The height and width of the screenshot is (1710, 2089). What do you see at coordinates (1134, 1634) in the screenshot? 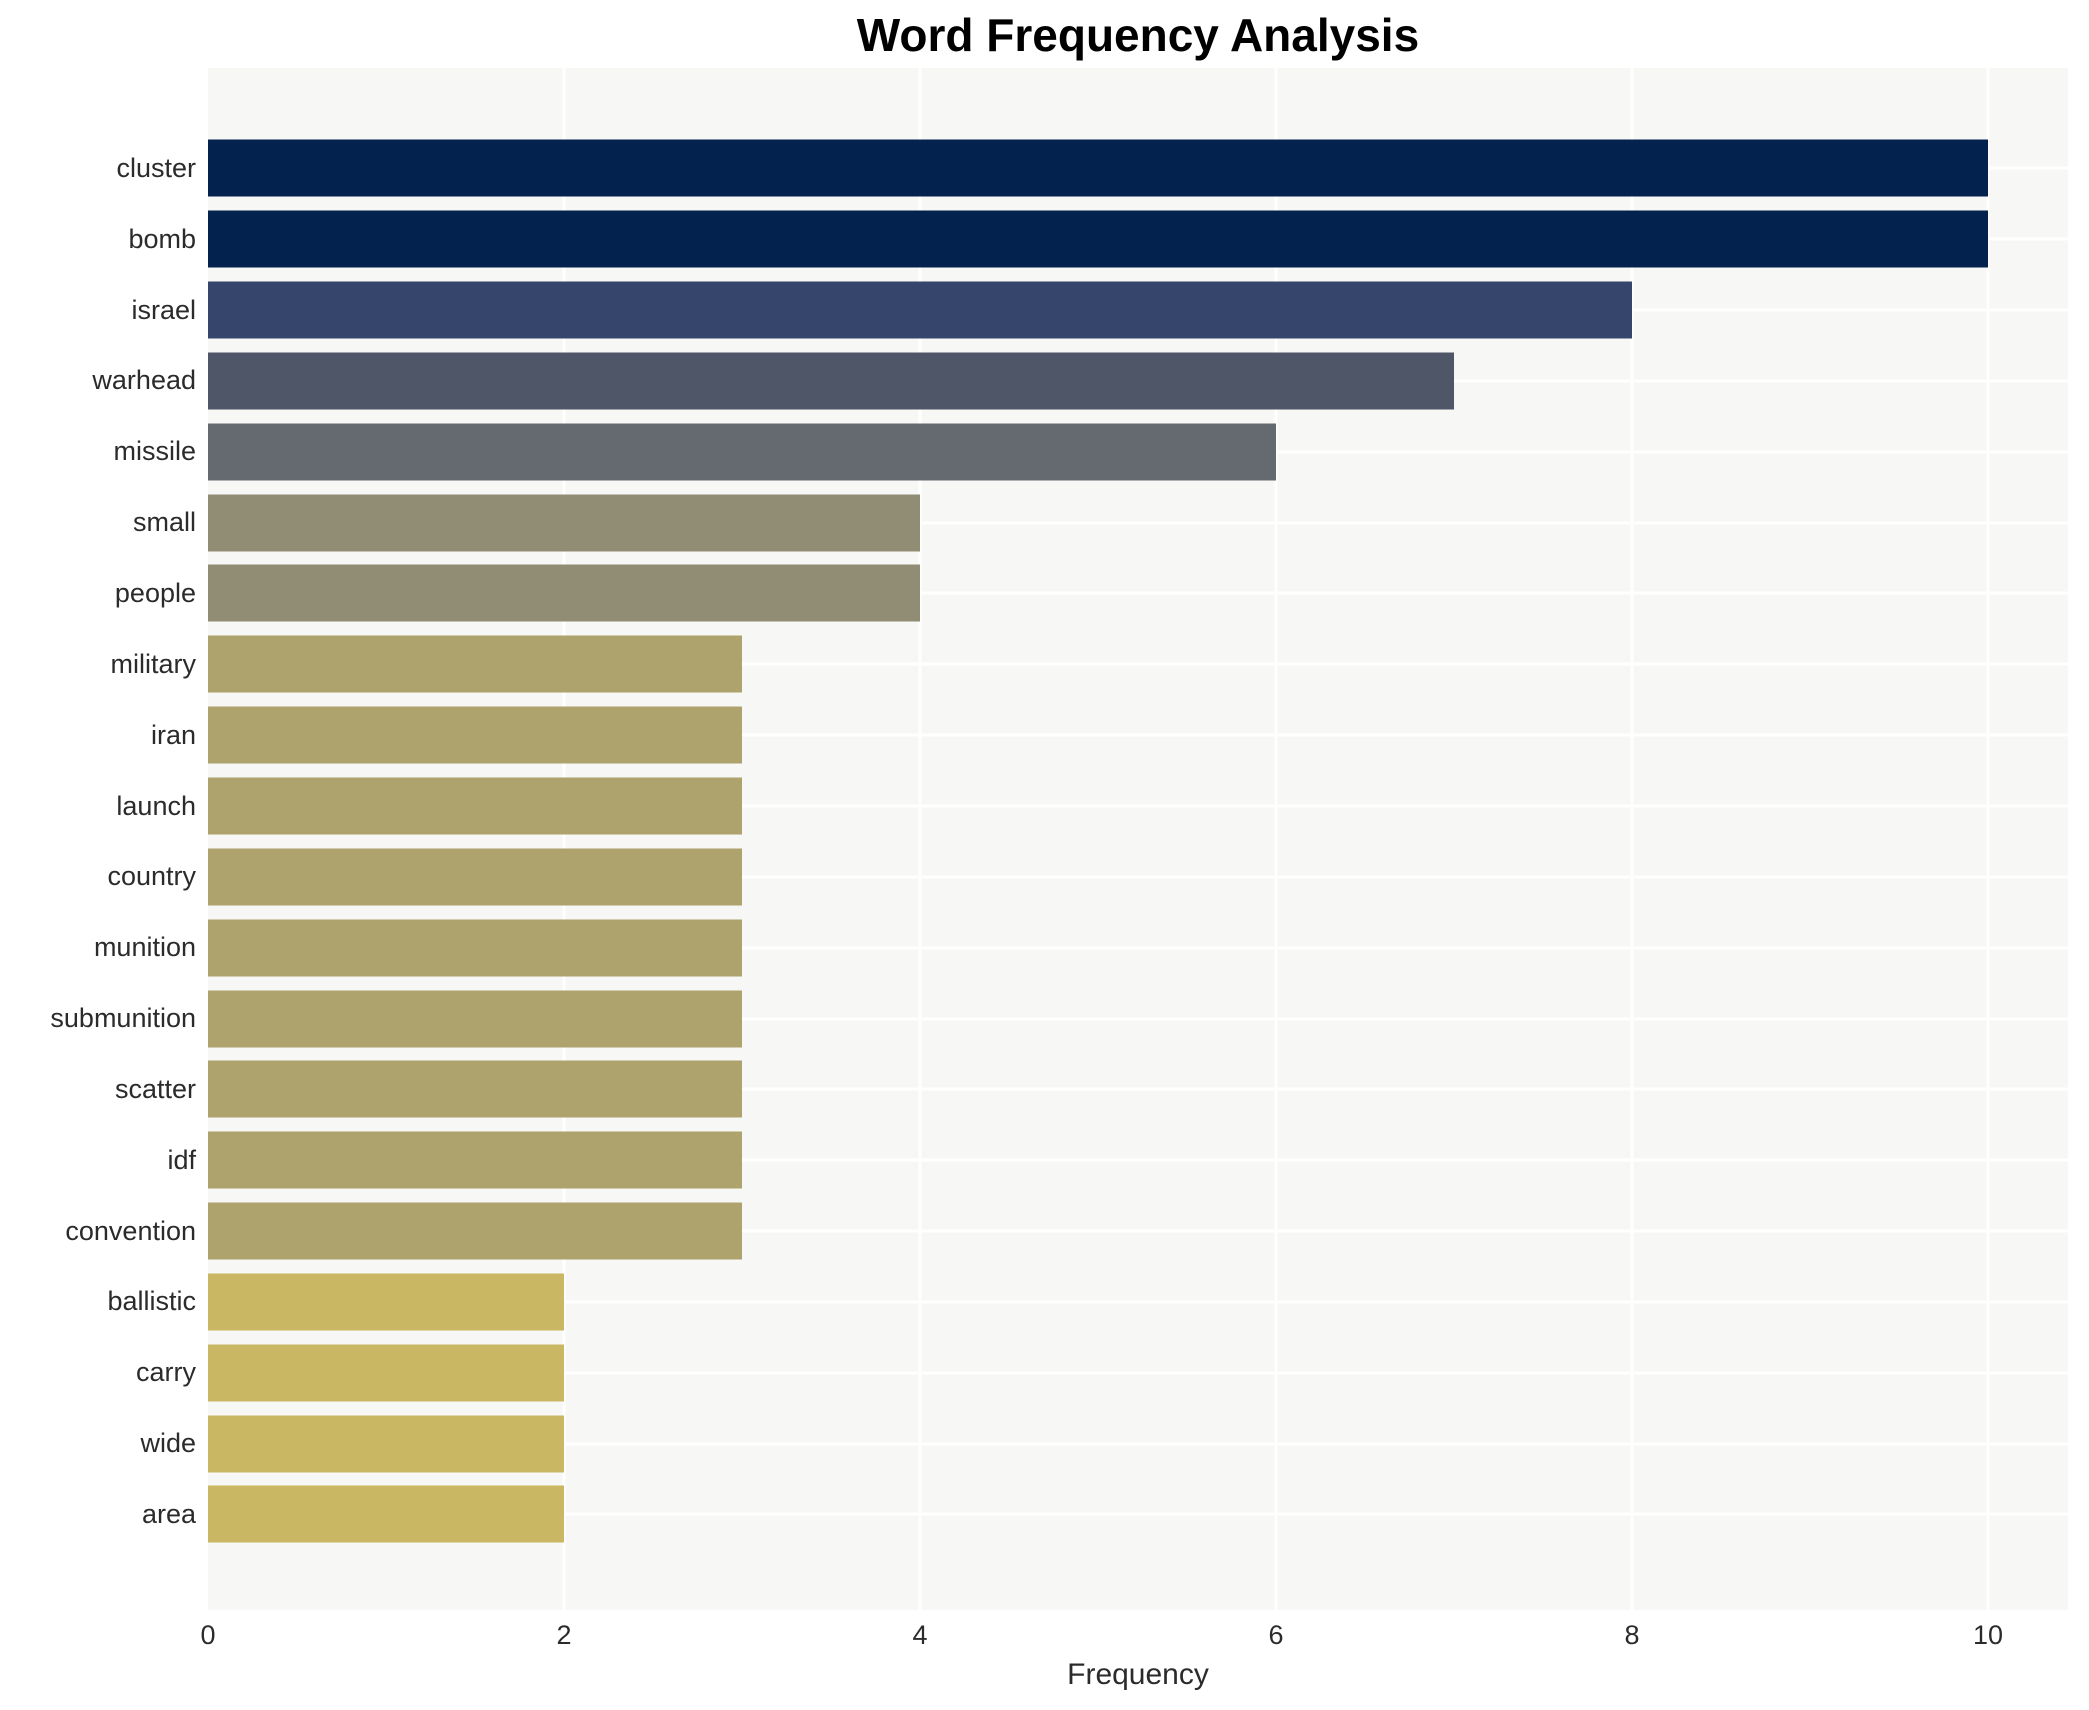
I see `x-axis: 0 2 4 6 8 10` at bounding box center [1134, 1634].